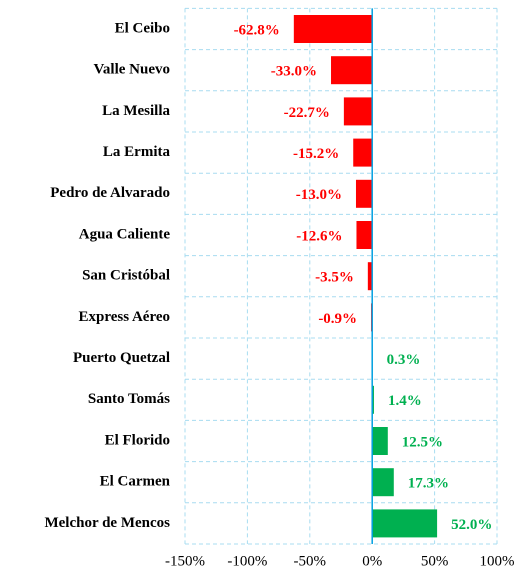 This screenshot has height=567, width=525. Describe the element at coordinates (334, 278) in the screenshot. I see `data-label: -3.5%` at that location.